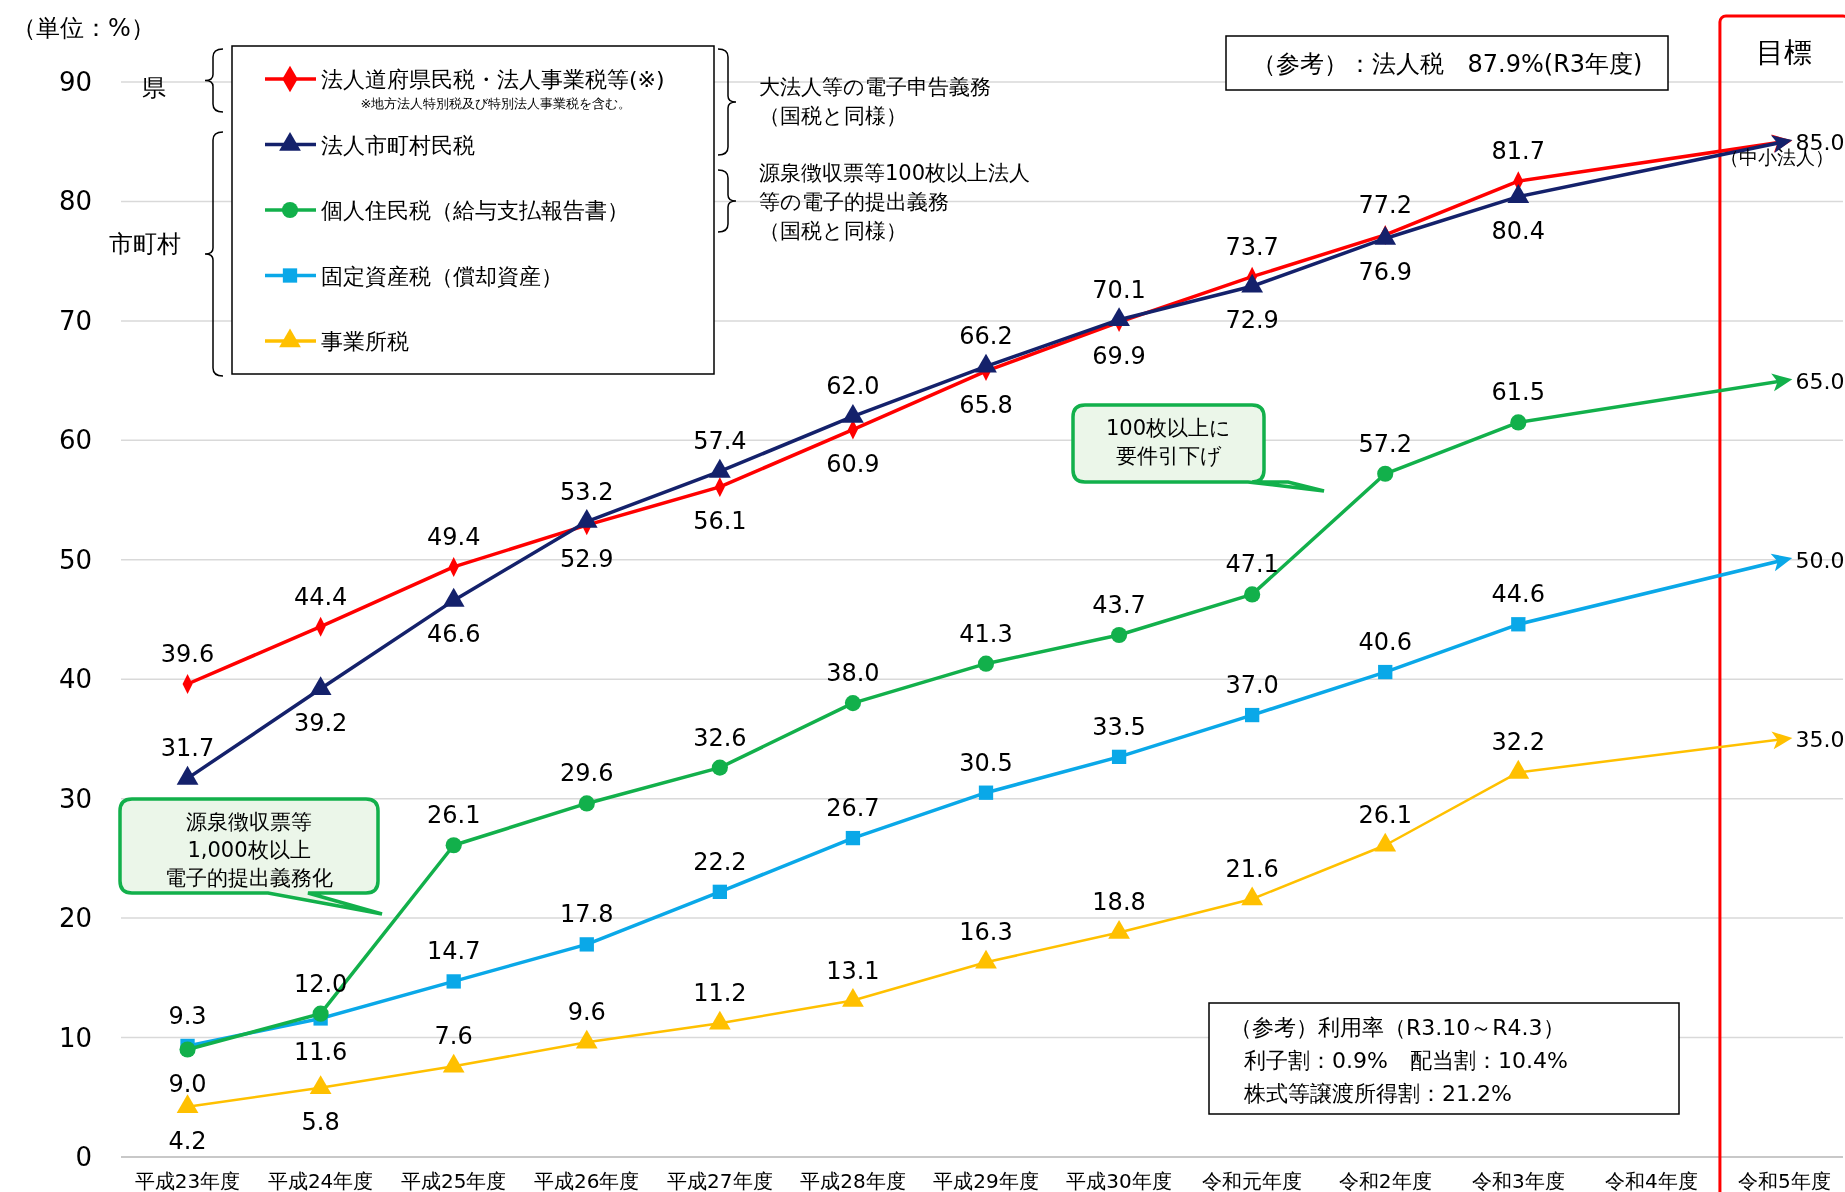 This screenshot has height=1192, width=1845. Describe the element at coordinates (398, 145) in the screenshot. I see `legend-label: 法人市町村民税` at that location.